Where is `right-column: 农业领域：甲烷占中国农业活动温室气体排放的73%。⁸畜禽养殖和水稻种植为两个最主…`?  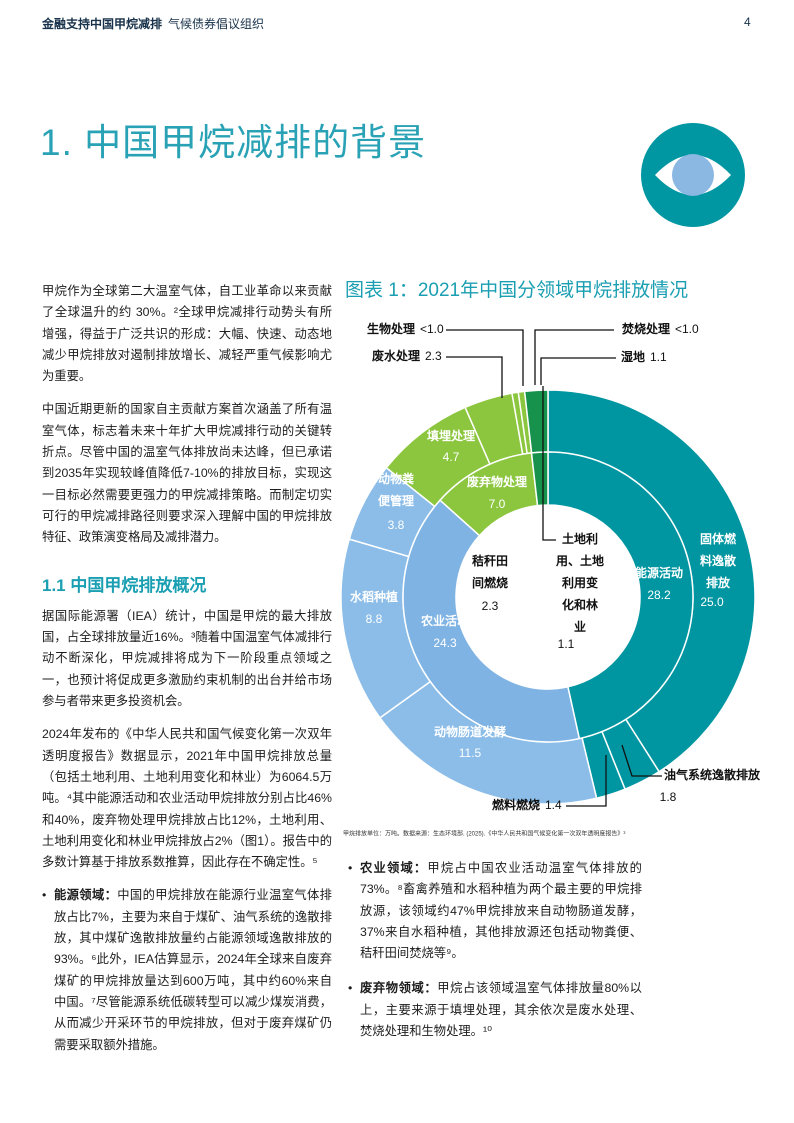
right-column: 农业领域：甲烷占中国农业活动温室气体排放的73%。⁸畜禽养殖和水稻种植为两个最主… is located at coordinates (495, 957).